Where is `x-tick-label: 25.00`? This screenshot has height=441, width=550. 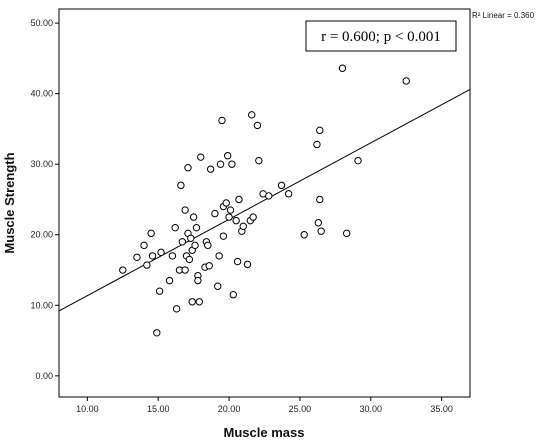 x-tick-label: 25.00 is located at coordinates (300, 409).